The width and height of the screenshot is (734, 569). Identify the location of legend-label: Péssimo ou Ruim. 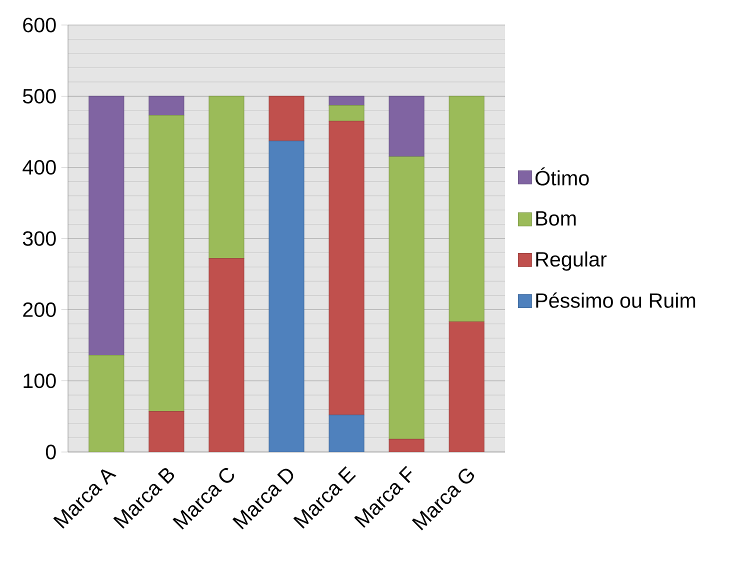
(616, 300).